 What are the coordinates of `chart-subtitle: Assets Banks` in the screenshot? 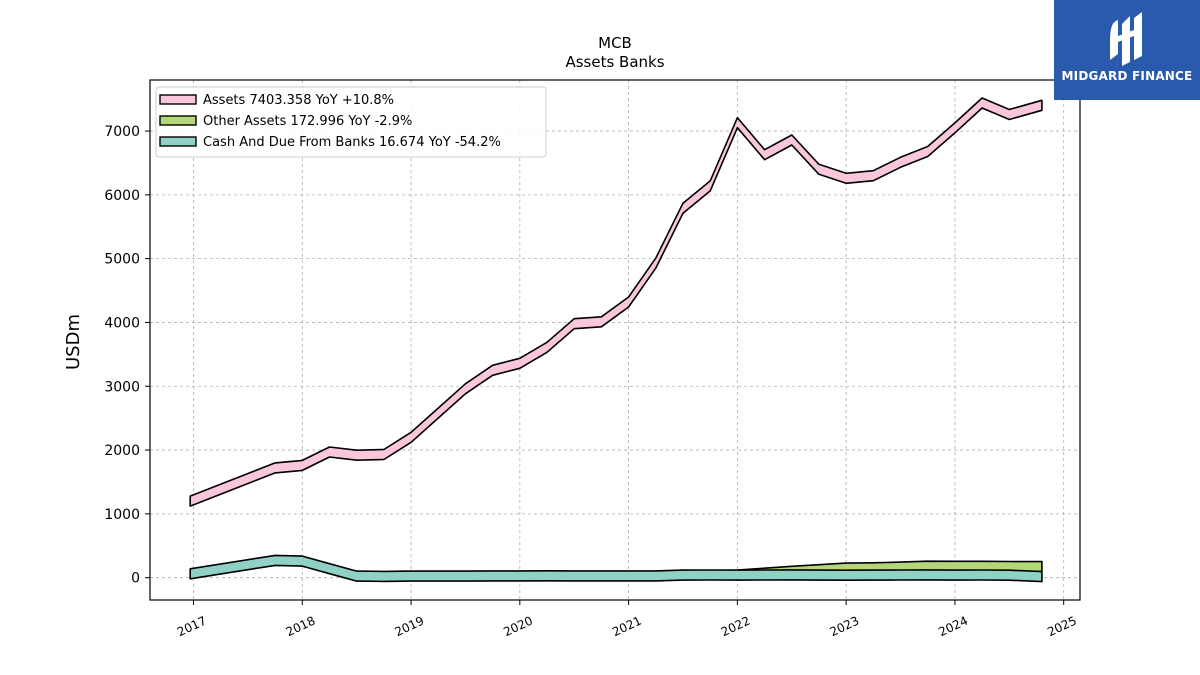 It's located at (614, 62).